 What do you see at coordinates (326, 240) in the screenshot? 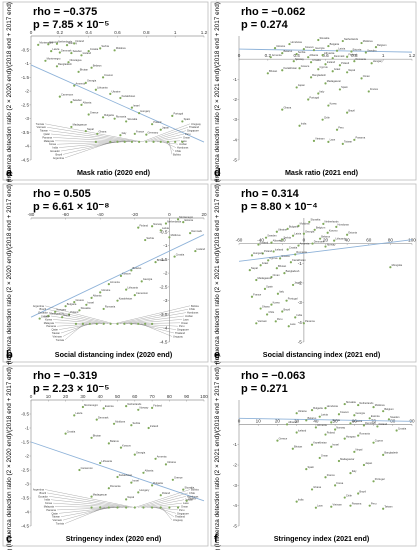
I see `x-tick-label: 20` at bounding box center [326, 240].